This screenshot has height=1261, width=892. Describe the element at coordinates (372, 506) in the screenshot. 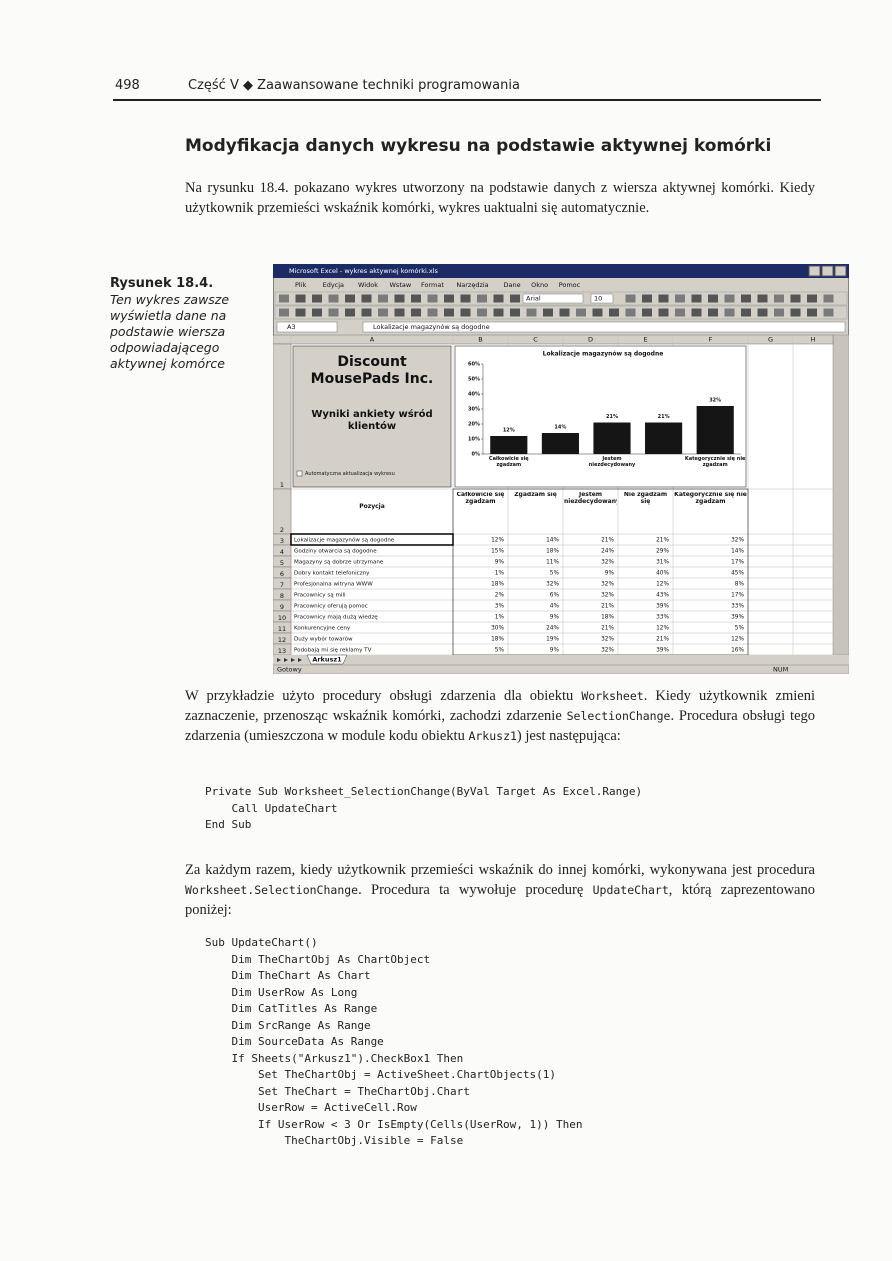

I see `table-header-text: Pozycja` at that location.